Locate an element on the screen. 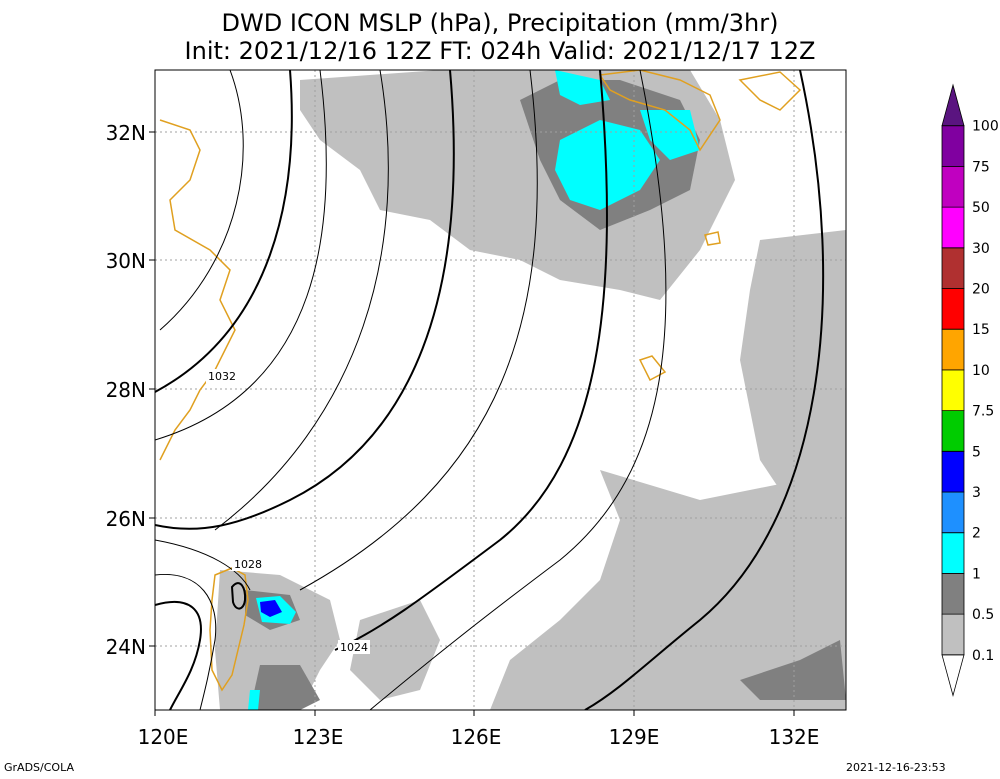 The height and width of the screenshot is (779, 1000). longitude-labels: 120E 123E 126E 129E 132E is located at coordinates (479, 737).